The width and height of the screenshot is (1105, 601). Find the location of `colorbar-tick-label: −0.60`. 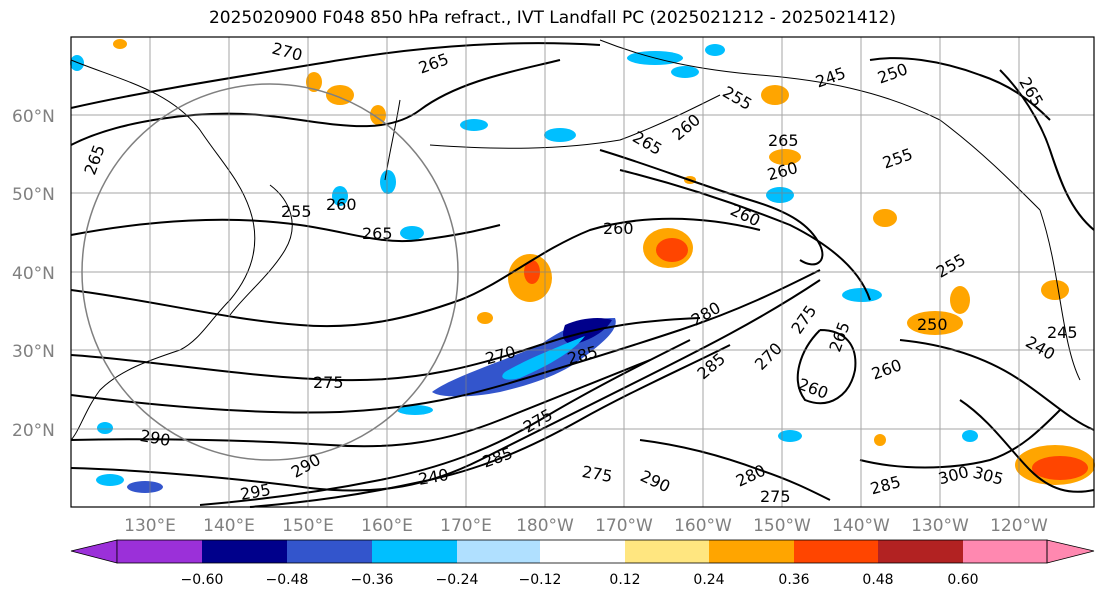

colorbar-tick-label: −0.60 is located at coordinates (202, 580).